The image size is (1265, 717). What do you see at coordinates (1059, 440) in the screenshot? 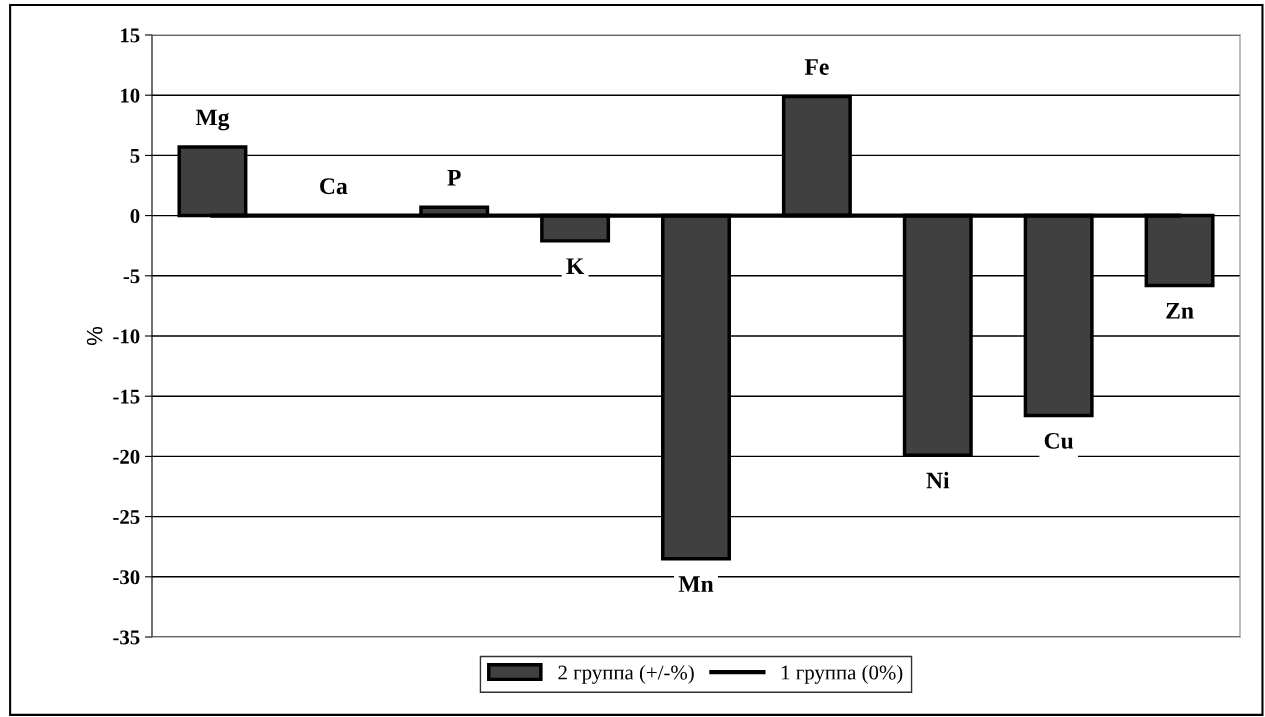
I see `x-tick-label: Cu` at bounding box center [1059, 440].